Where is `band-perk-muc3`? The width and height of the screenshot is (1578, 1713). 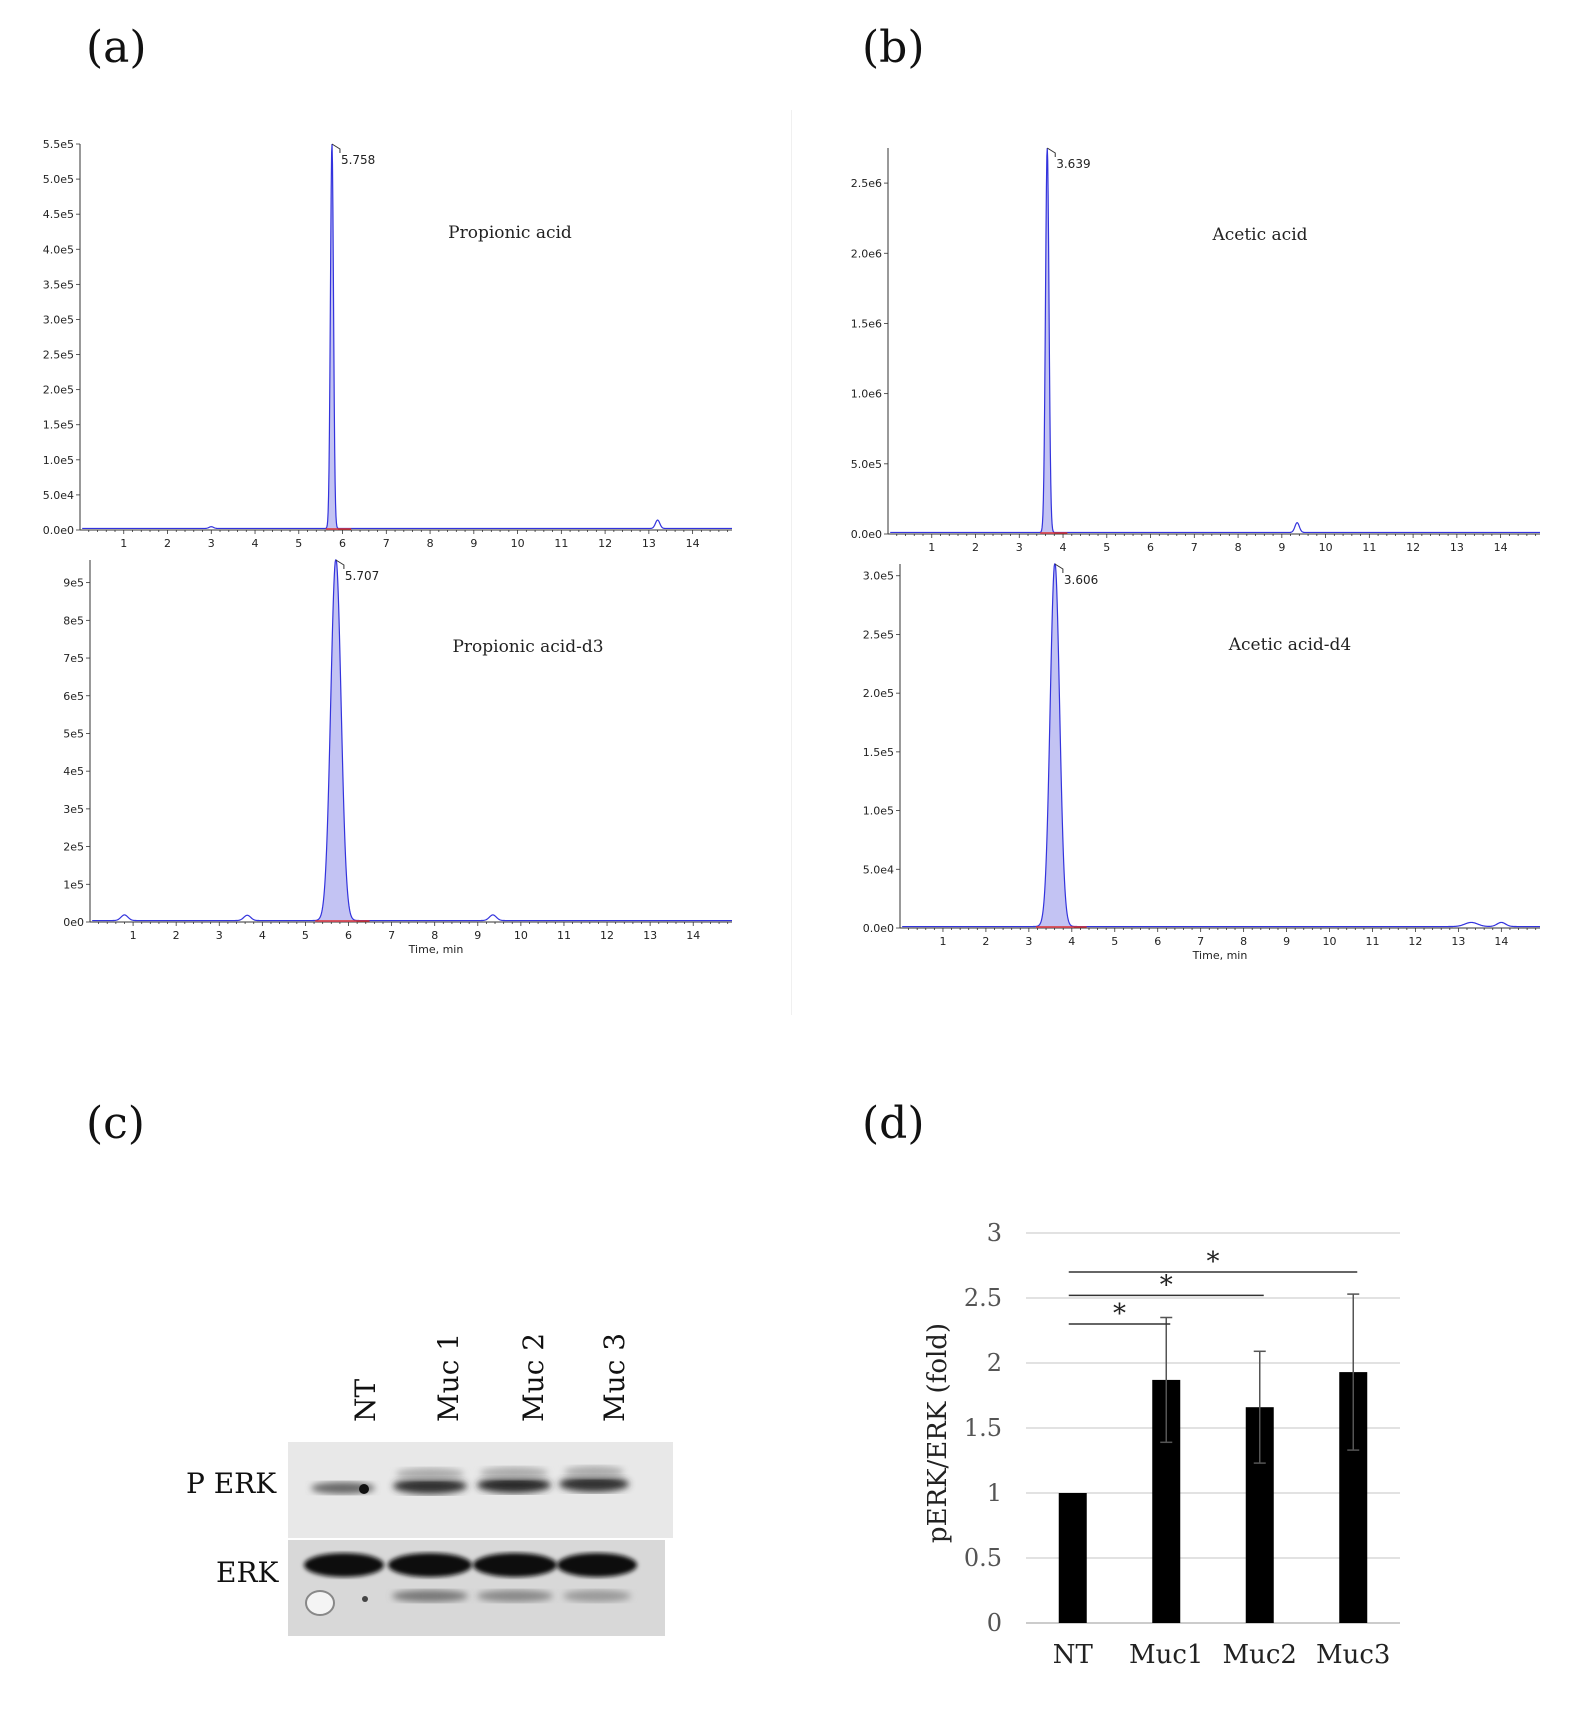
band-perk-muc3 is located at coordinates (594, 1484).